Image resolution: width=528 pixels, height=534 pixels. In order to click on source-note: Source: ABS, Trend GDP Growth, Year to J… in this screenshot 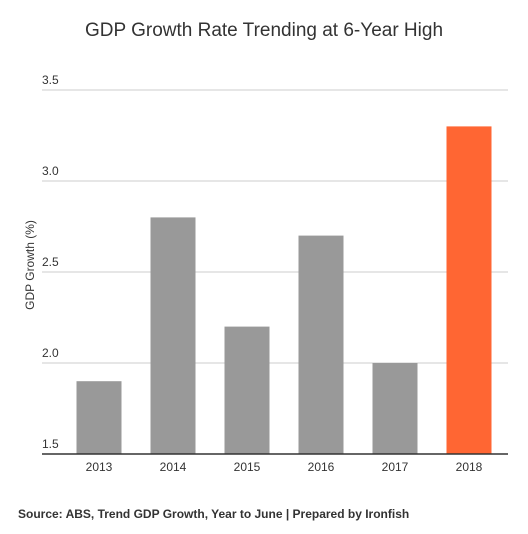, I will do `click(214, 514)`.